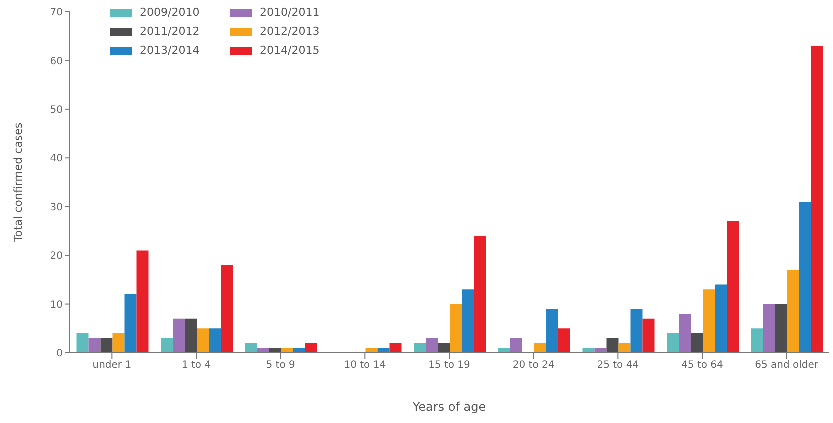 Image resolution: width=833 pixels, height=423 pixels. Describe the element at coordinates (618, 366) in the screenshot. I see `x-tick-label: 25 to 44` at that location.